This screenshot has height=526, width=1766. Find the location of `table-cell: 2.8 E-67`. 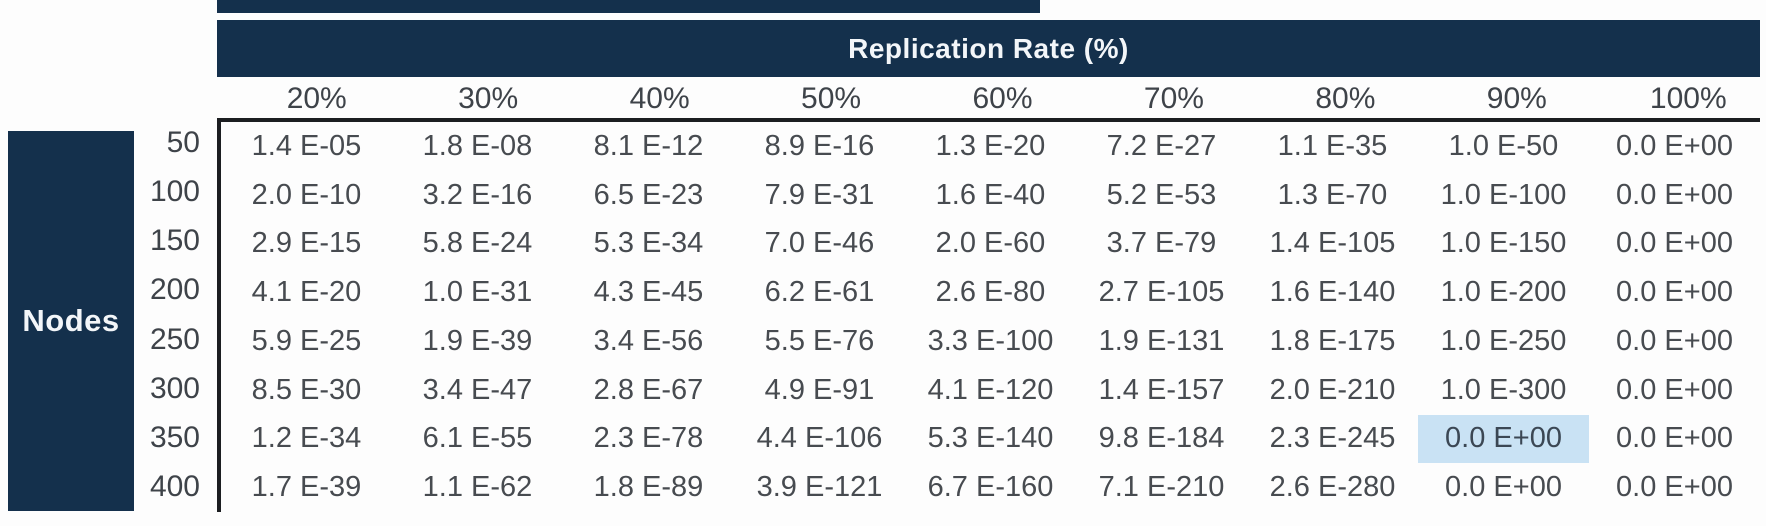

table-cell: 2.8 E-67 is located at coordinates (648, 389).